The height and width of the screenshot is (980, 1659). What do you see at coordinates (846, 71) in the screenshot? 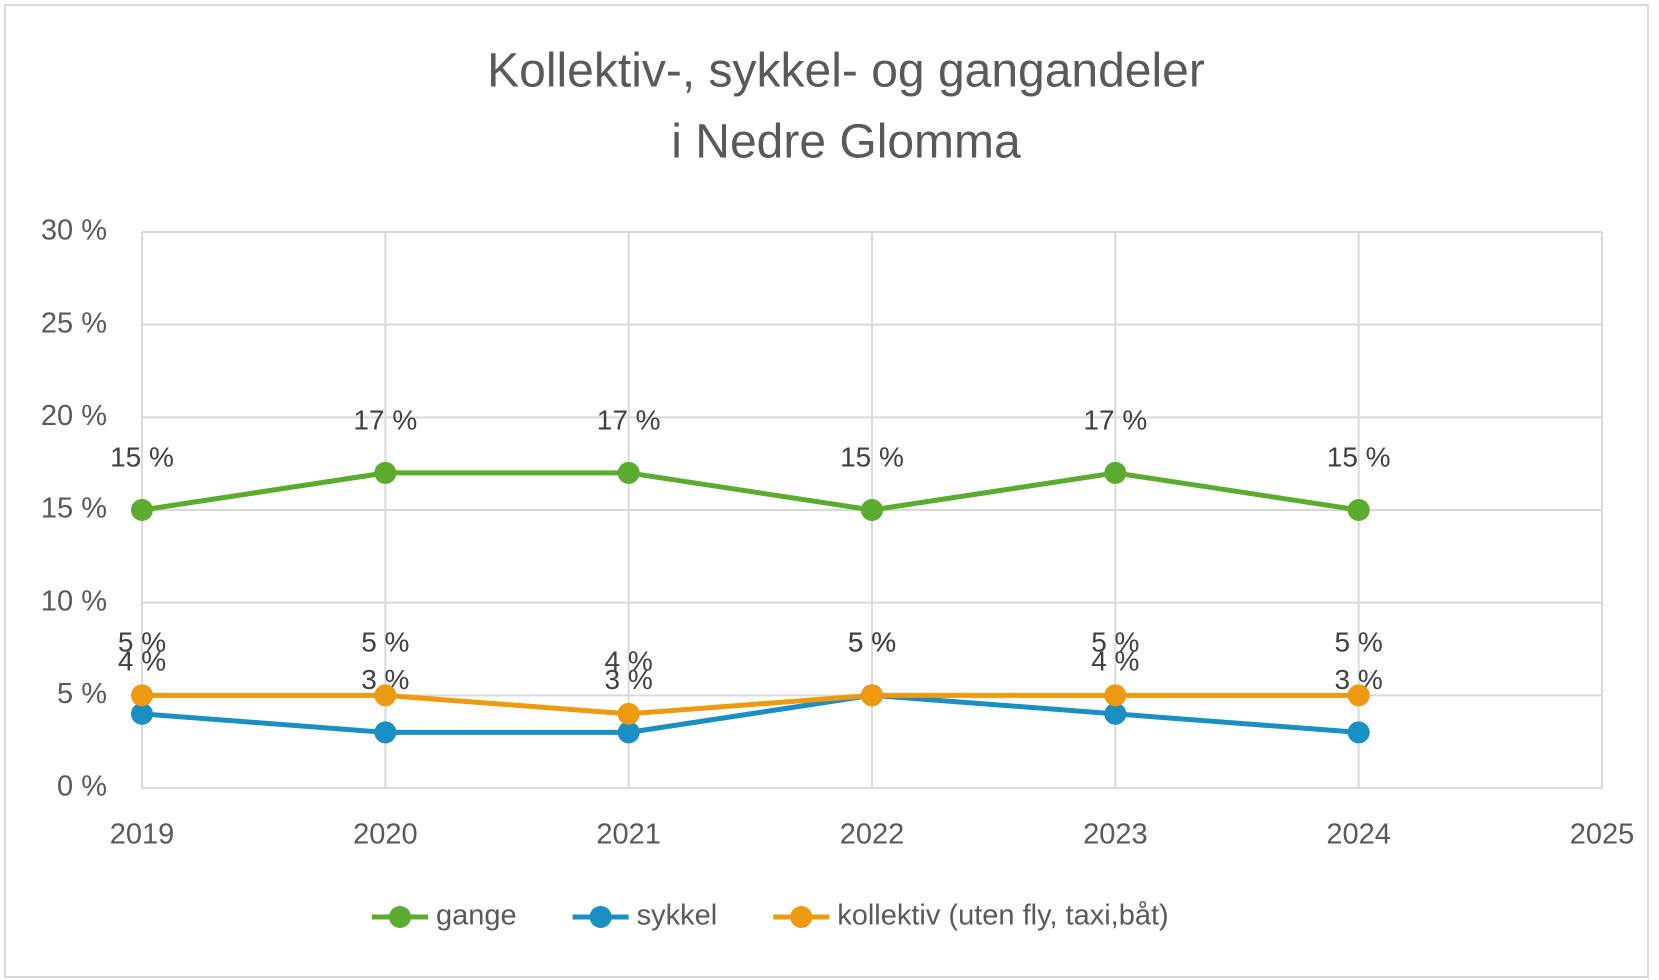
I see `chart-title: Kollektiv-, sykkel- og gangandeler` at bounding box center [846, 71].